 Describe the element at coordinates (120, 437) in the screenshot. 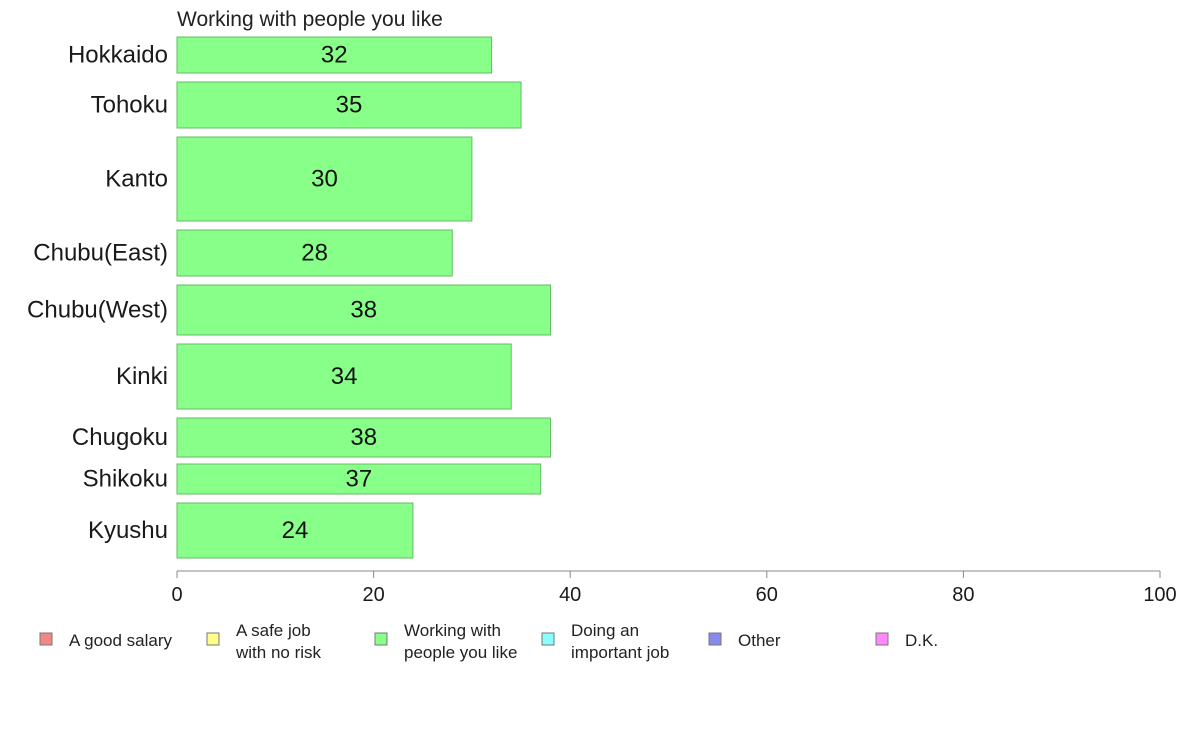

I see `category-label: Chugoku` at that location.